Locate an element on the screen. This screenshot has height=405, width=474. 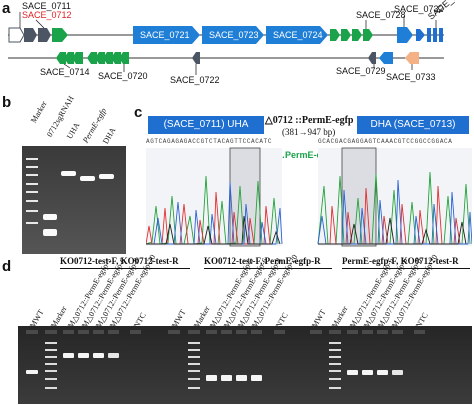
gene-0727-arrow is located at coordinates (357, 35).